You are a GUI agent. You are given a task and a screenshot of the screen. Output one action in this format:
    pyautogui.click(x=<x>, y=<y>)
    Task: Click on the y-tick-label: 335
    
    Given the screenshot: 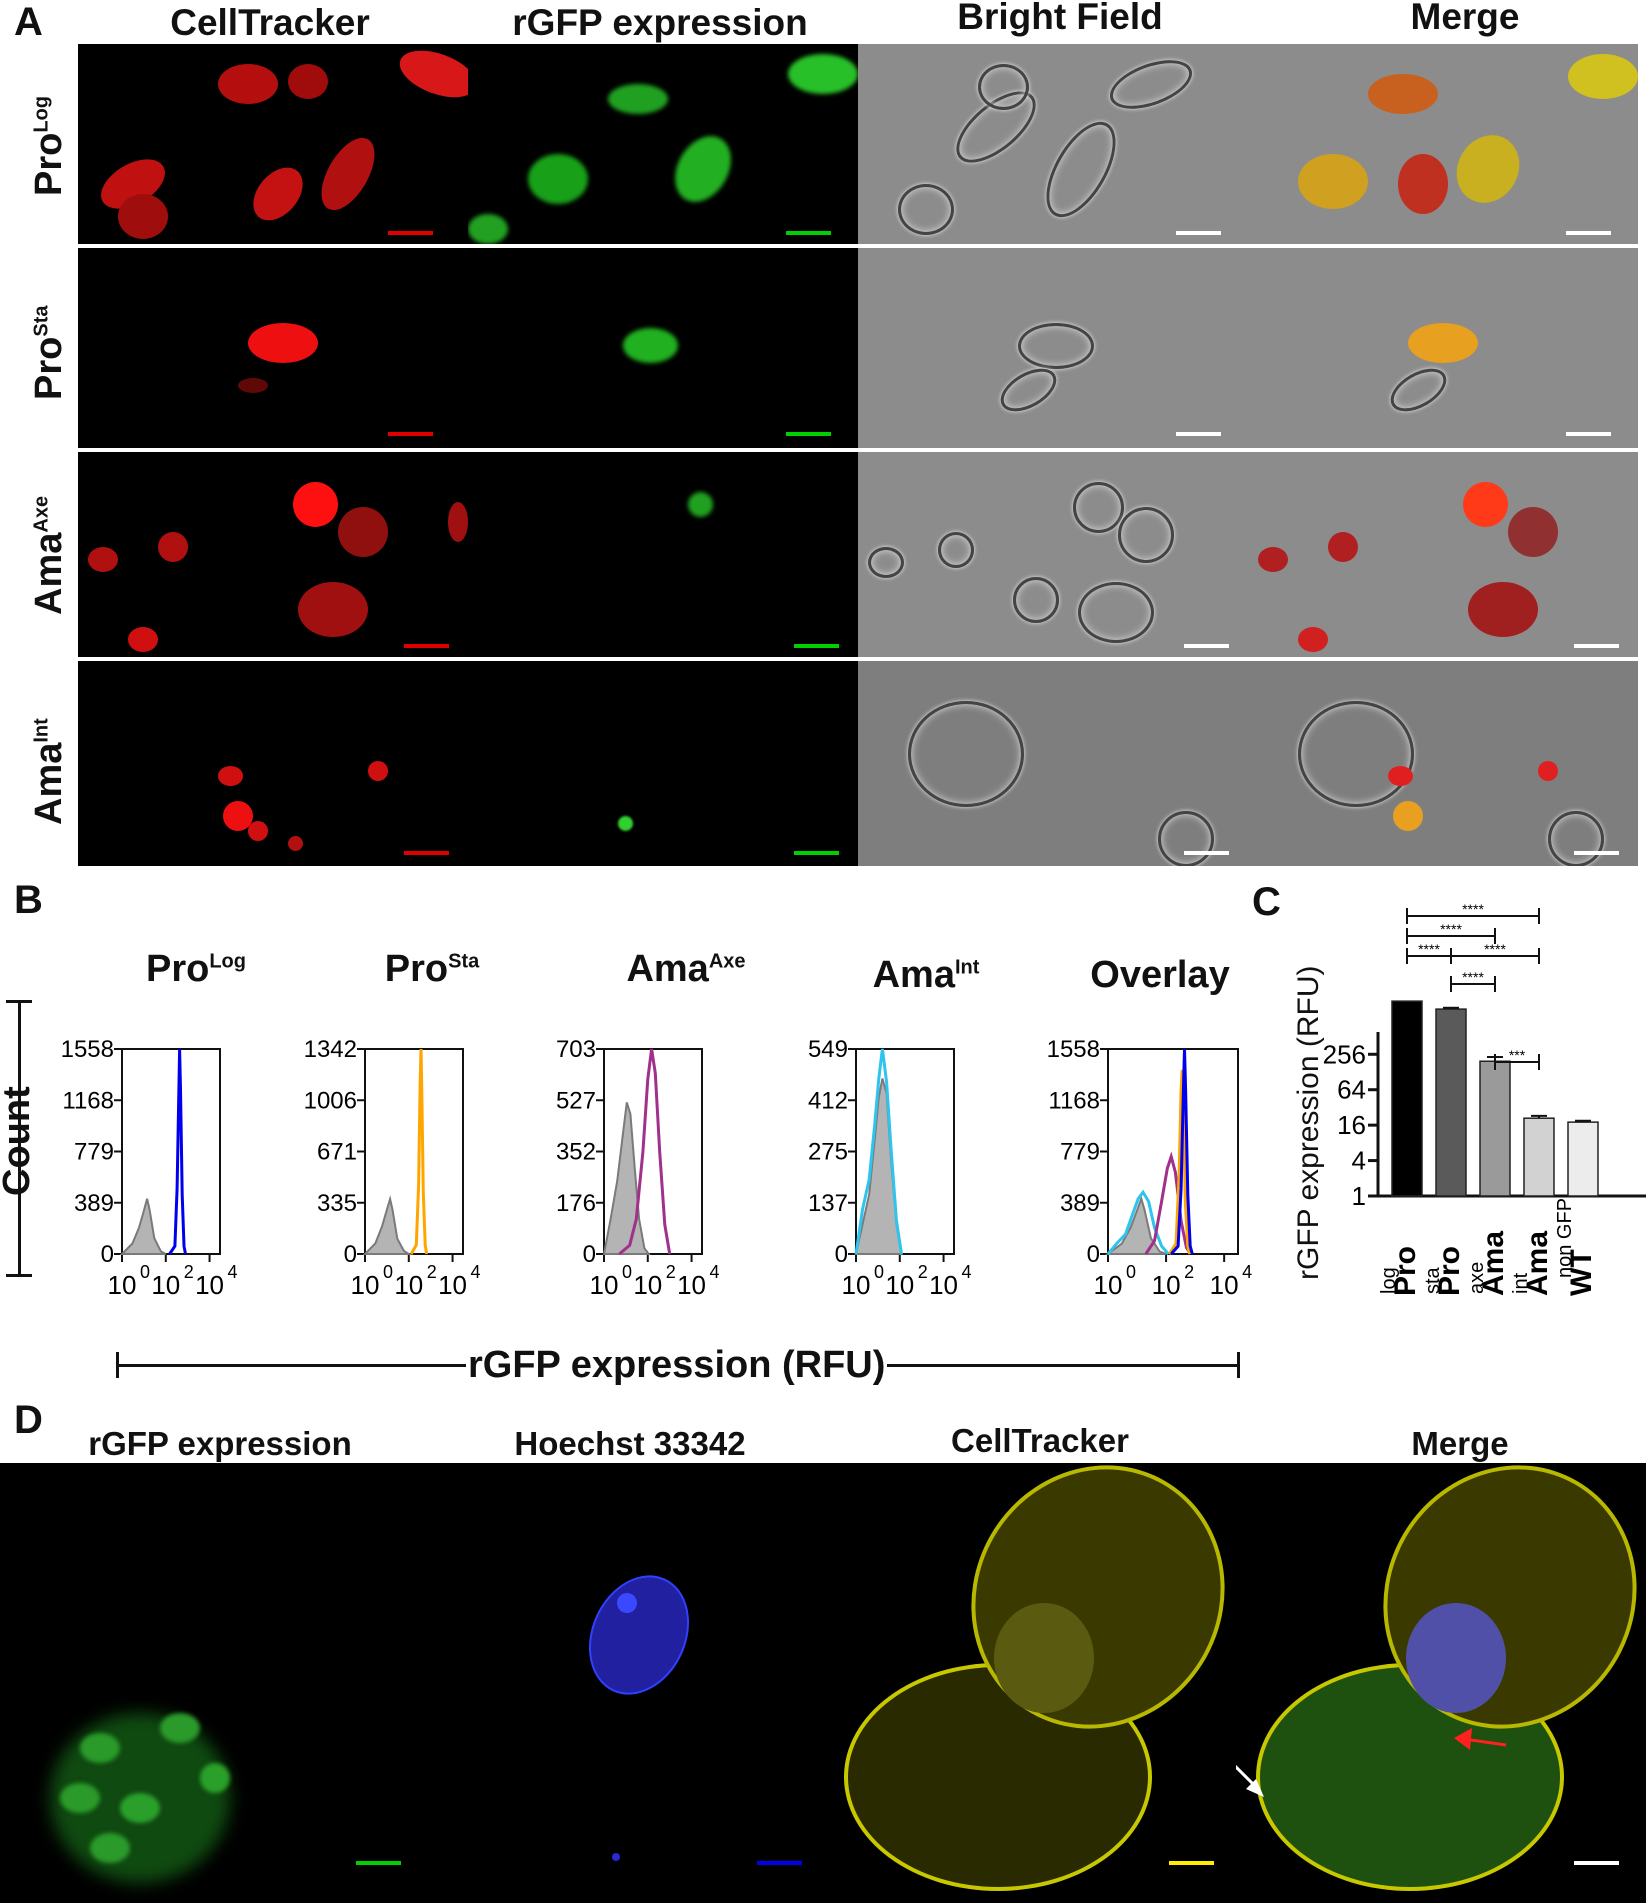 What is the action you would take?
    pyautogui.click(x=337, y=1203)
    